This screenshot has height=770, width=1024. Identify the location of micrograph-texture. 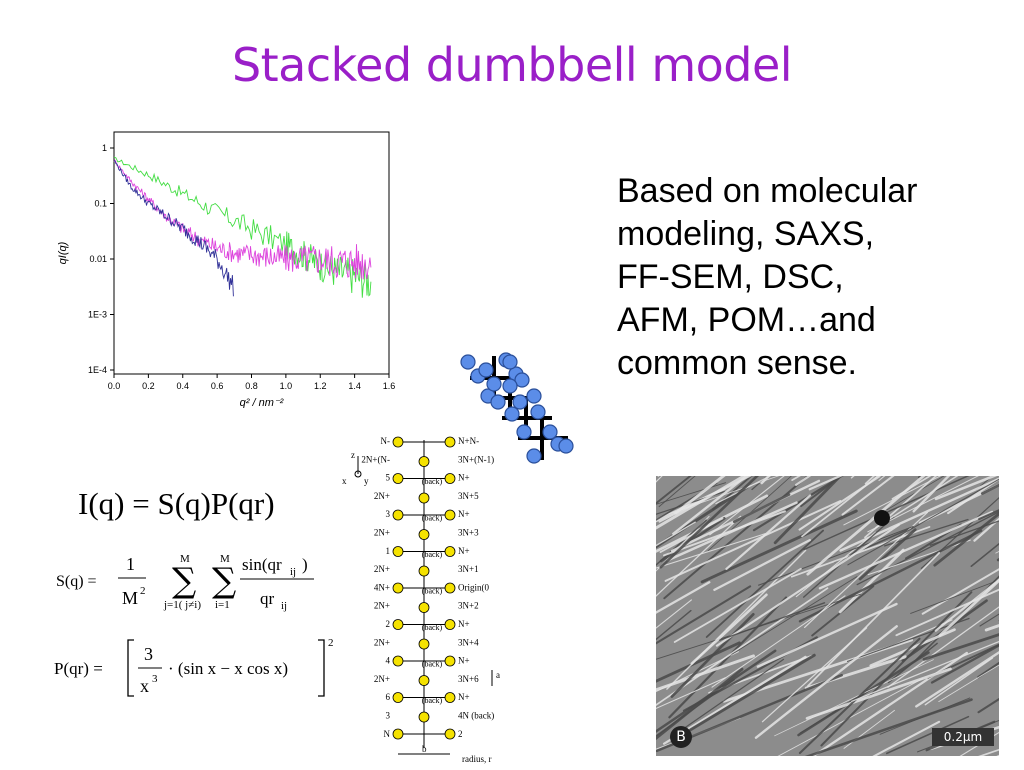
(827, 616).